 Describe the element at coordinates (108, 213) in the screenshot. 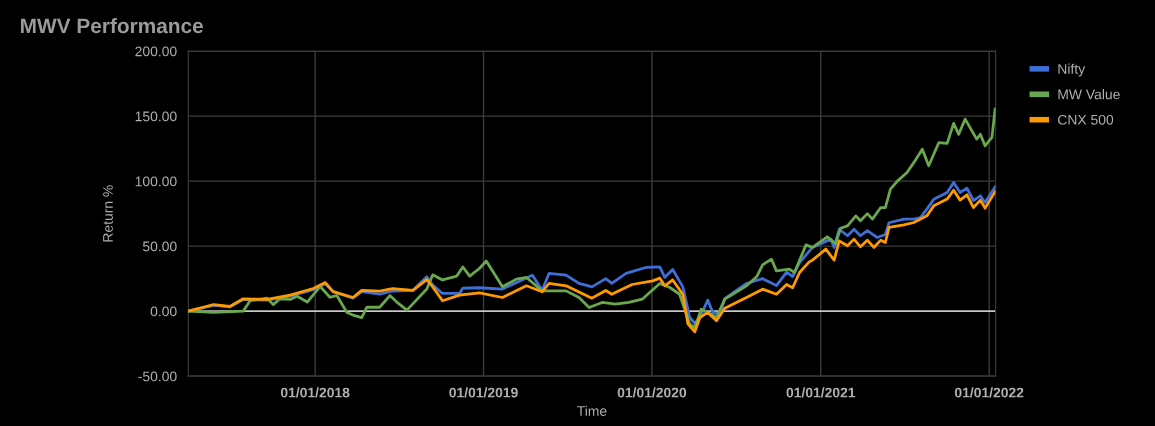

I see `y-axis-title: Return %` at that location.